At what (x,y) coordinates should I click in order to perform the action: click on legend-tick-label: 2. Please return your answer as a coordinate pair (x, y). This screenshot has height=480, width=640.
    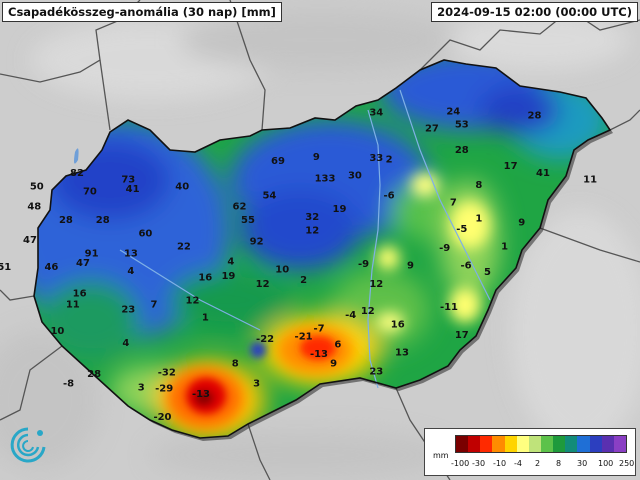
    Looking at the image, I should click on (538, 463).